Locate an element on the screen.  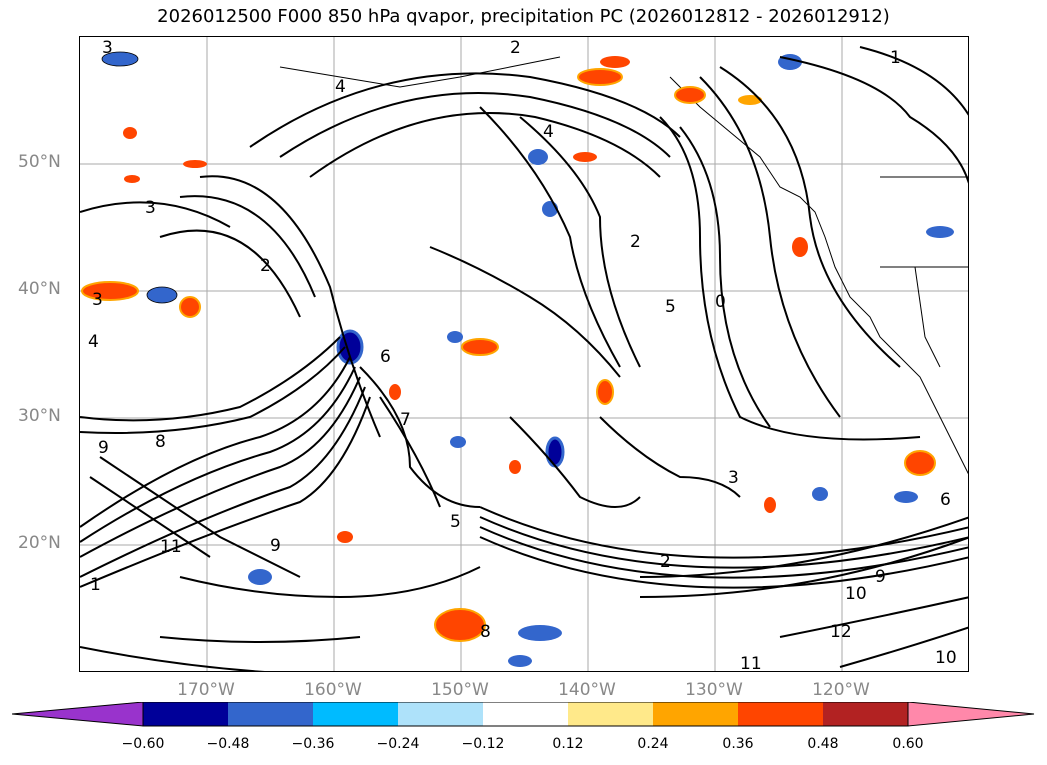
lon-label-150w: 150°W is located at coordinates (460, 690).